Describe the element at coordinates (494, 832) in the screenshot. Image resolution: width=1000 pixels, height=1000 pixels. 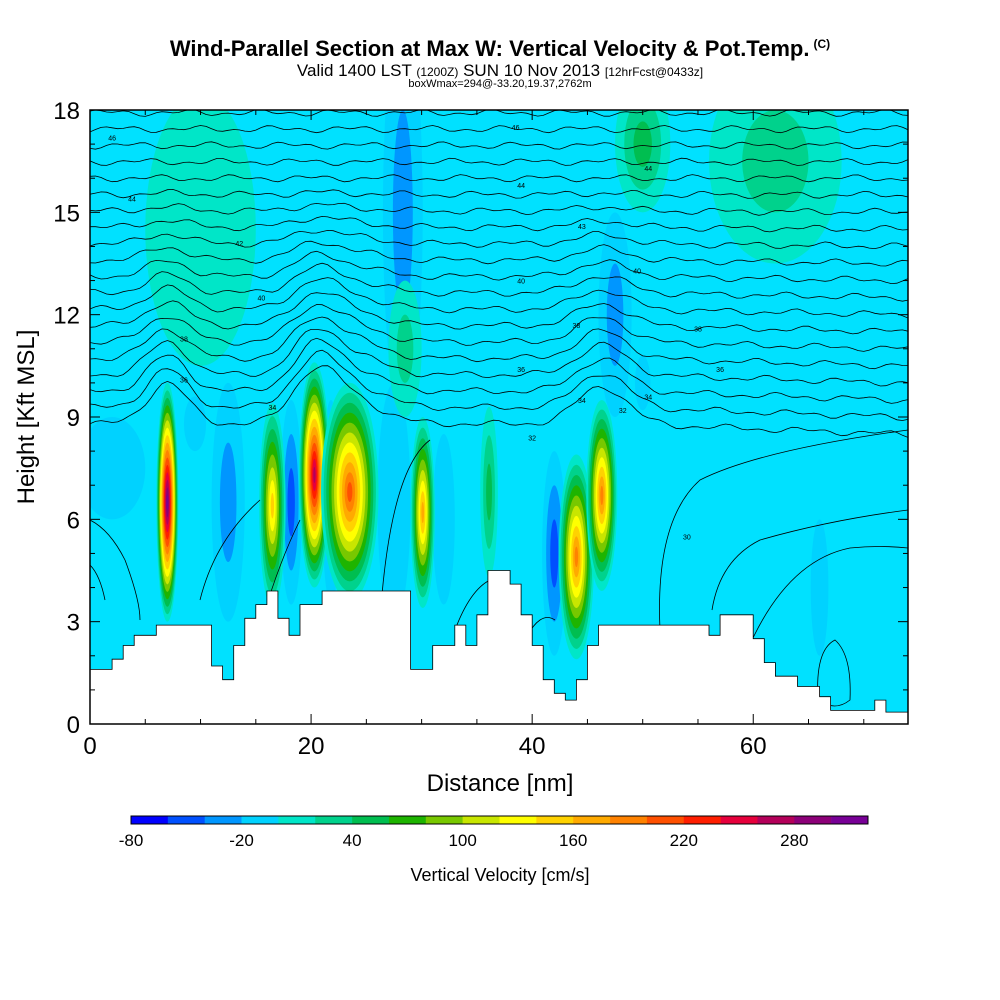
I see `colorbar: -80 -20 40 100 160 220 280` at that location.